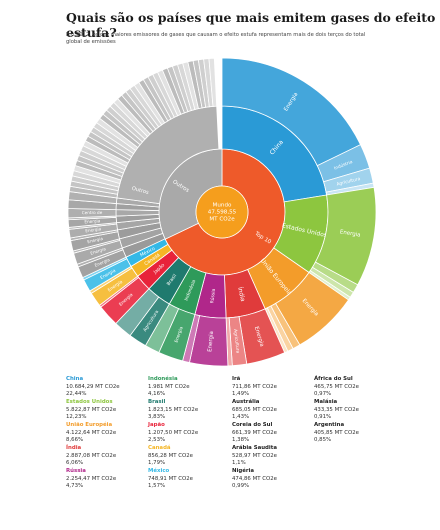  What do you see at coordinates (159, 448) in the screenshot?
I see `legend-item-name: Canadá` at bounding box center [159, 448].